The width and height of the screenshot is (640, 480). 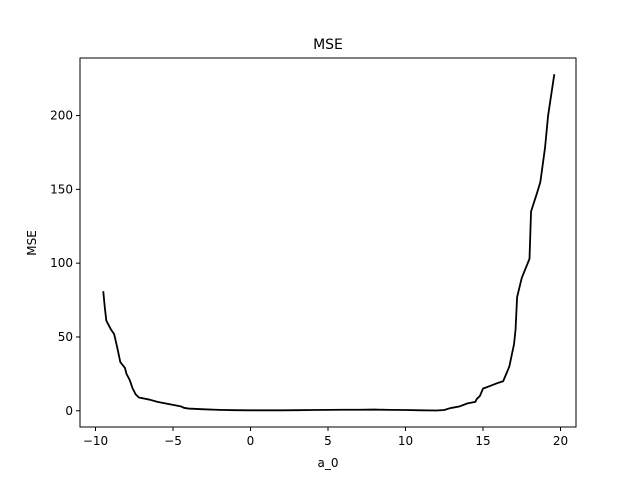 I want to click on x-tick-label: −5, so click(x=173, y=441).